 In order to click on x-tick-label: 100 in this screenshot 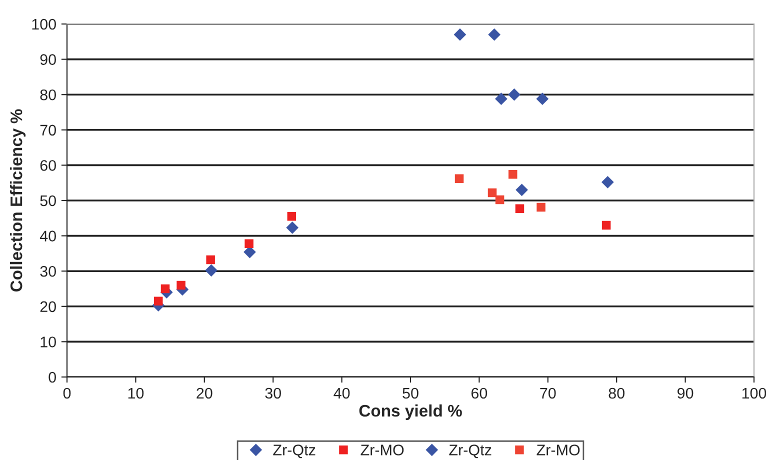, I will do `click(754, 393)`.